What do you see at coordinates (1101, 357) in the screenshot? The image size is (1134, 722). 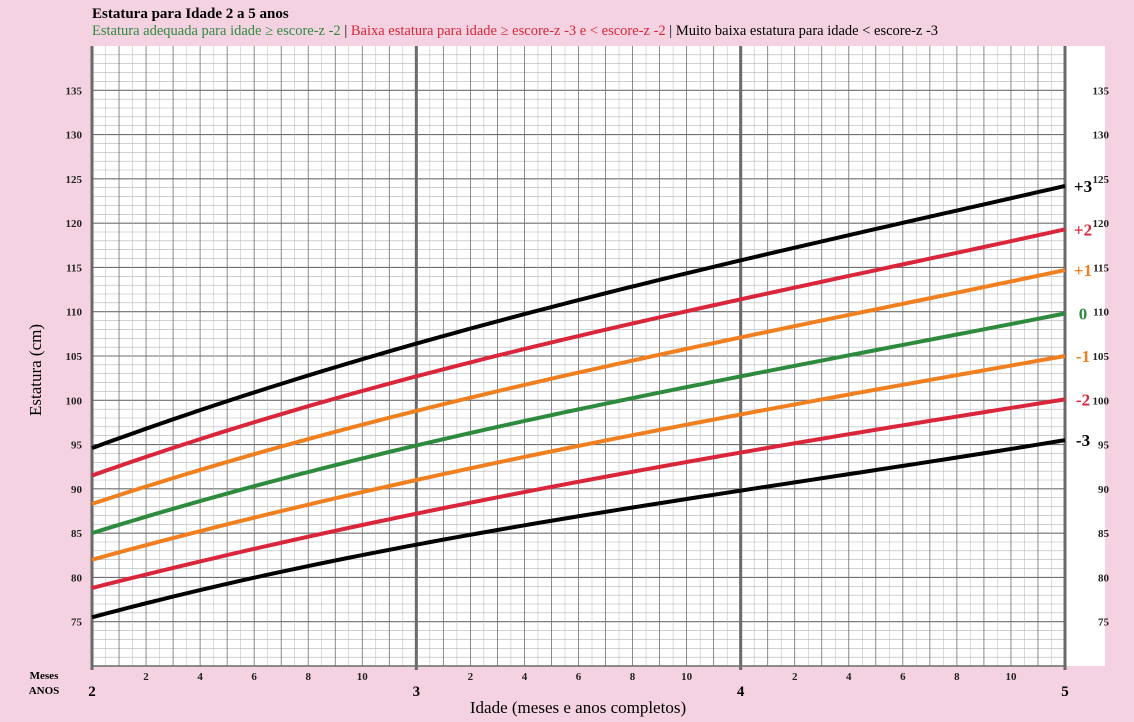 I see `y-tick-label-right: 105` at bounding box center [1101, 357].